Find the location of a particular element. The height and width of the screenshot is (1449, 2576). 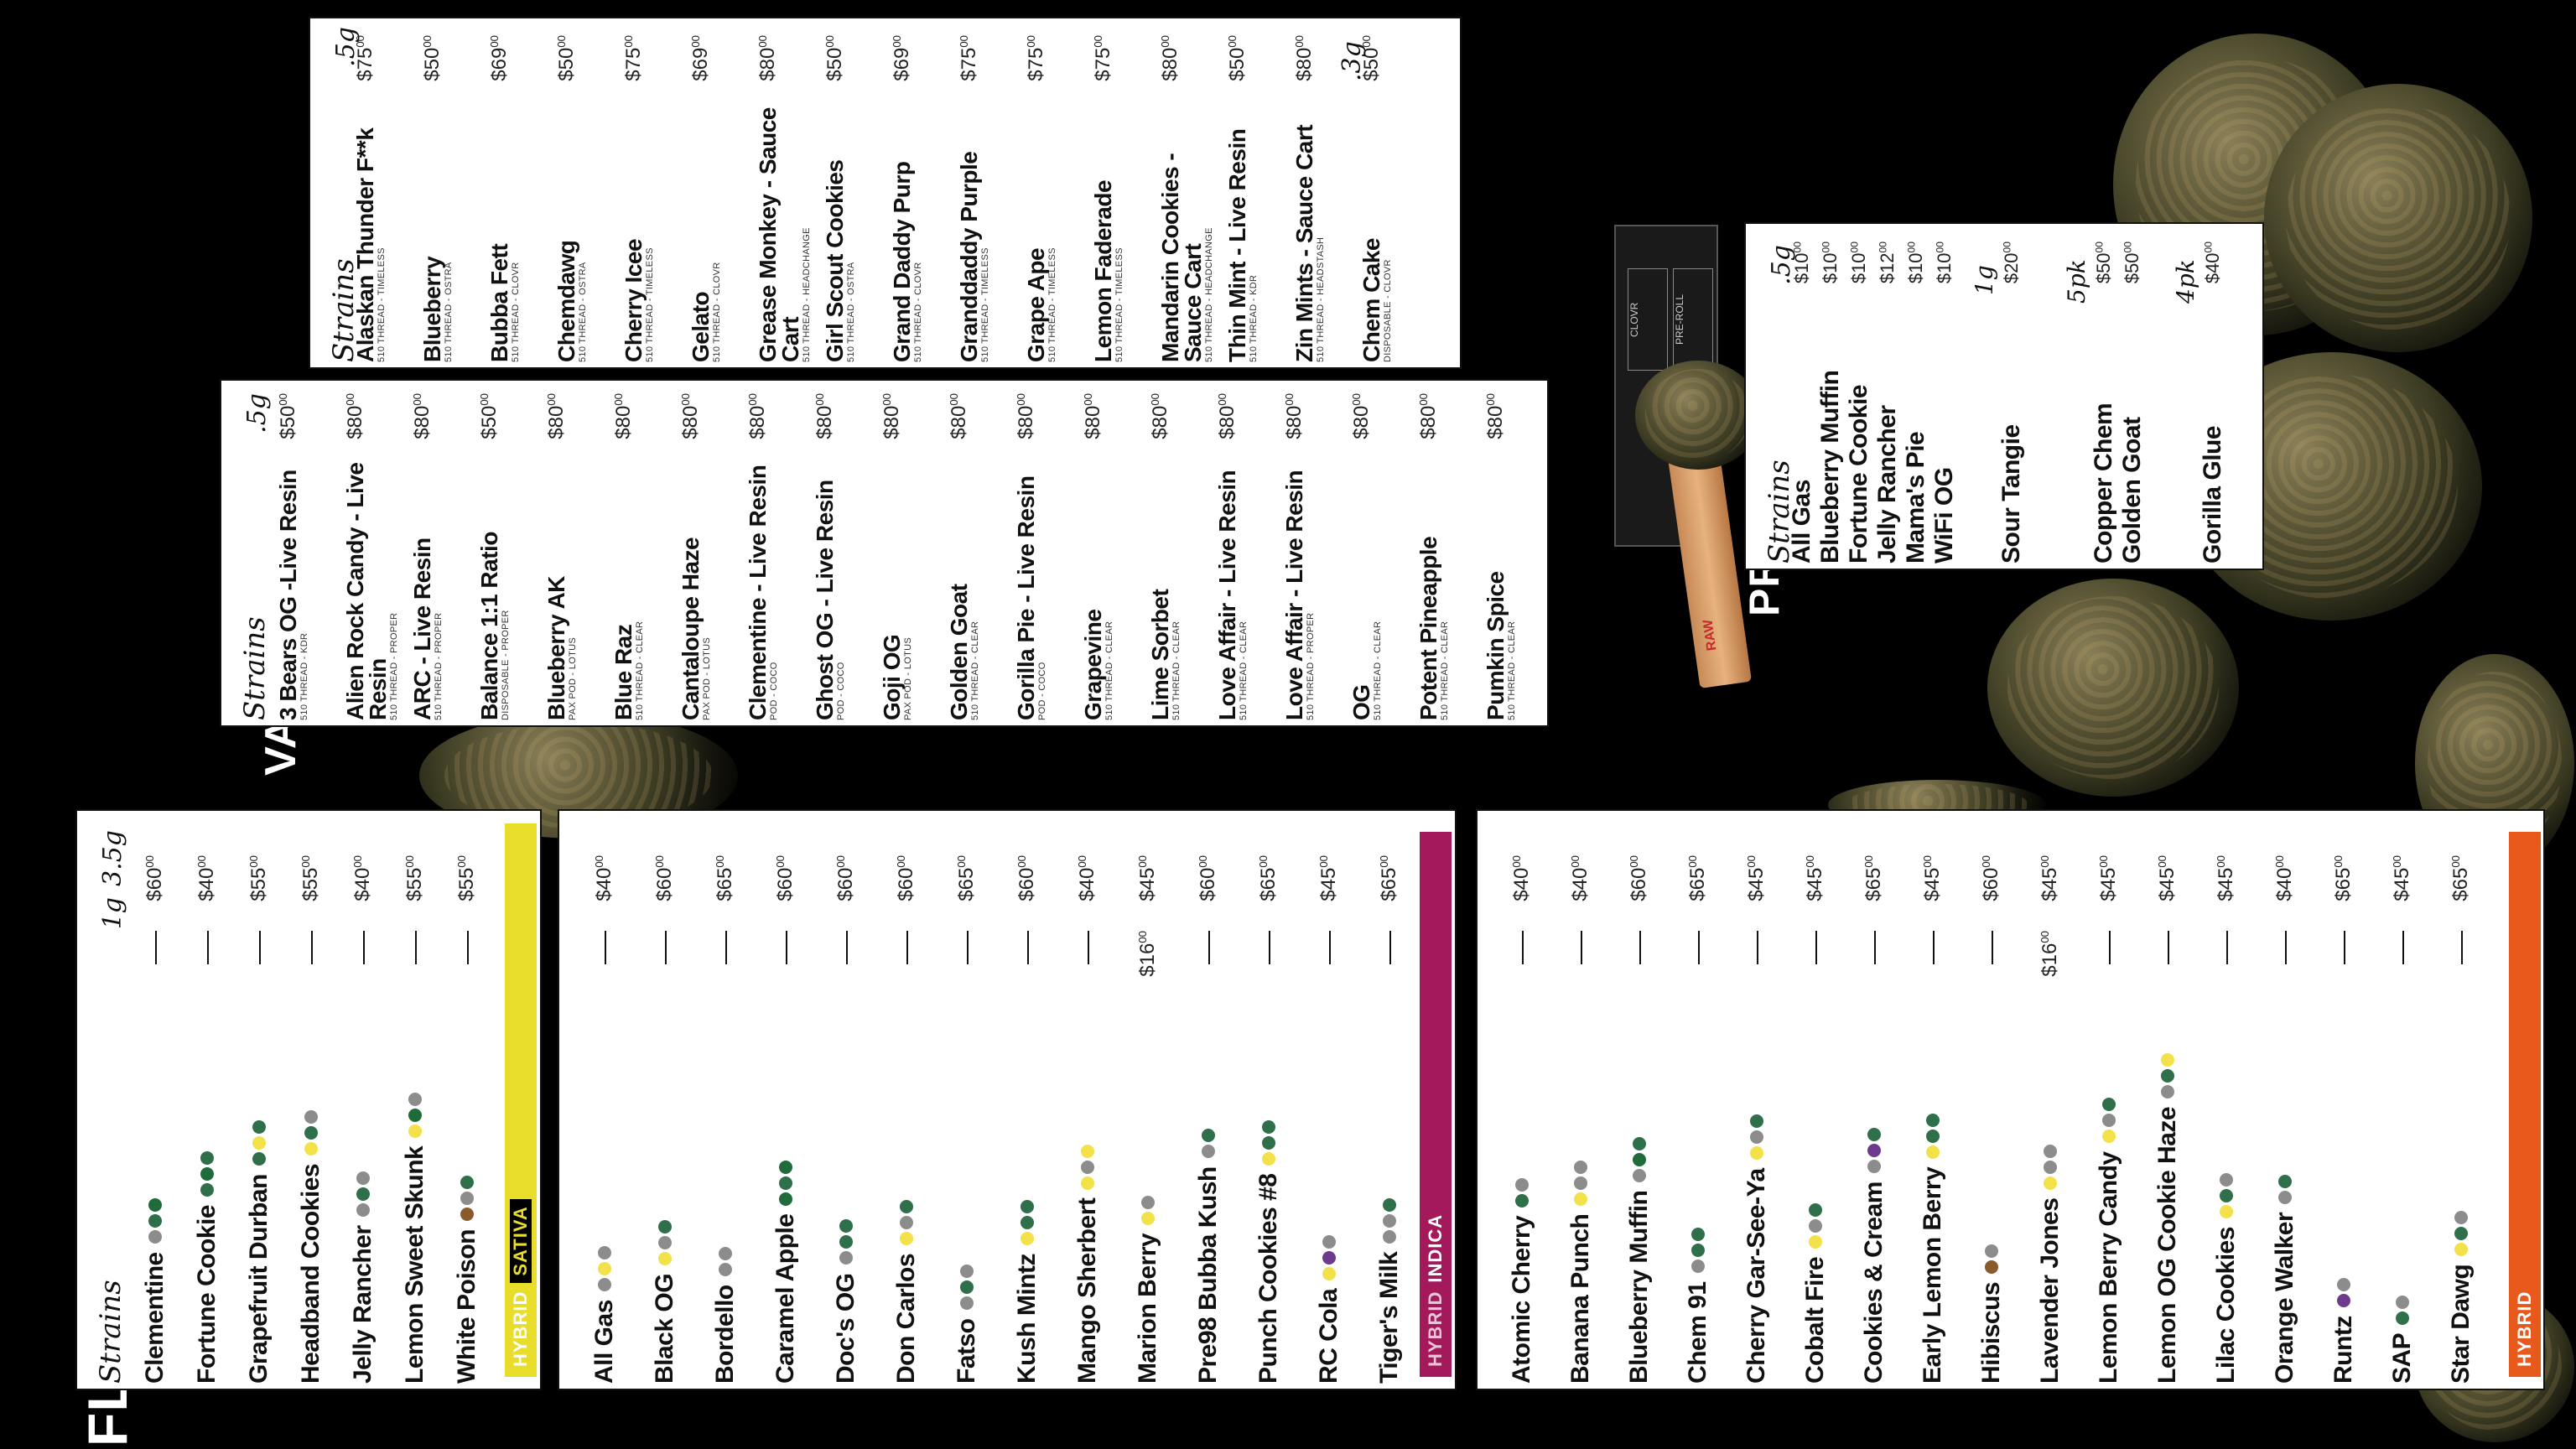

strain-row: Lemon Sweet Skunk $5500 is located at coordinates (415, 1123).